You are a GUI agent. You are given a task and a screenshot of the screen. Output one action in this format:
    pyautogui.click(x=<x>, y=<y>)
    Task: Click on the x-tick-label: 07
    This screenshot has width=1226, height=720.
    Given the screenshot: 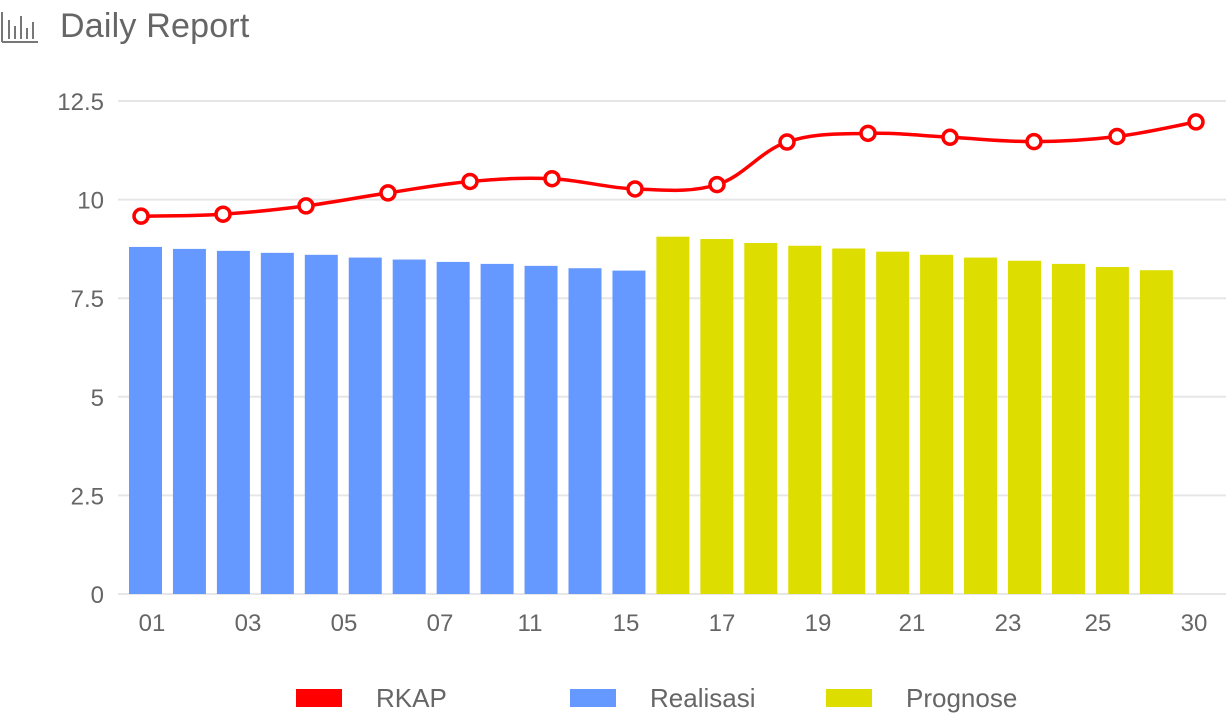 What is the action you would take?
    pyautogui.click(x=440, y=623)
    